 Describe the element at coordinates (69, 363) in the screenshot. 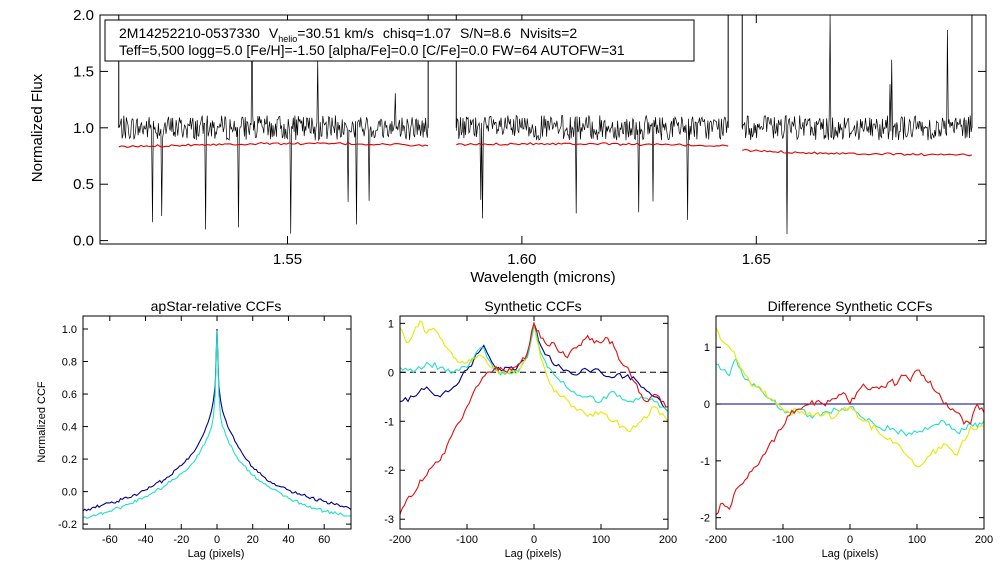

I see `apstar-ytick-label: 0.8` at that location.